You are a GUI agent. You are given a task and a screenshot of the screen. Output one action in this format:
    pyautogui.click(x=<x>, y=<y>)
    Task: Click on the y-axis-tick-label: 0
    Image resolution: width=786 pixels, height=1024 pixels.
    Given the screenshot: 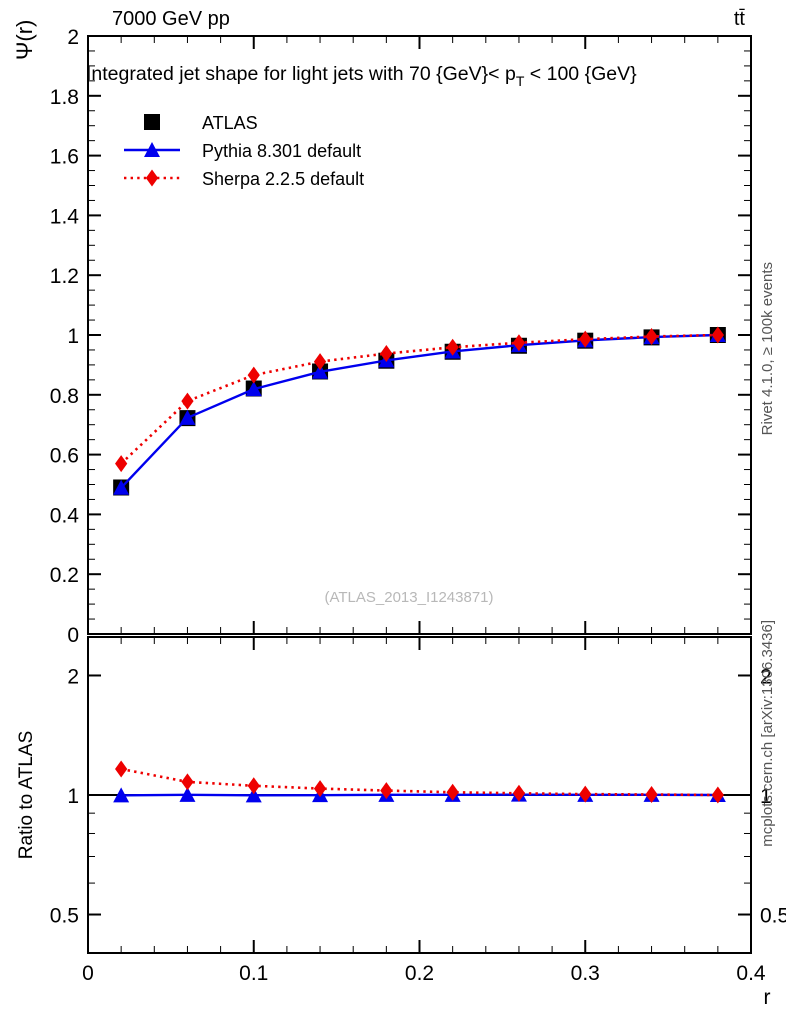 What is the action you would take?
    pyautogui.click(x=73, y=635)
    